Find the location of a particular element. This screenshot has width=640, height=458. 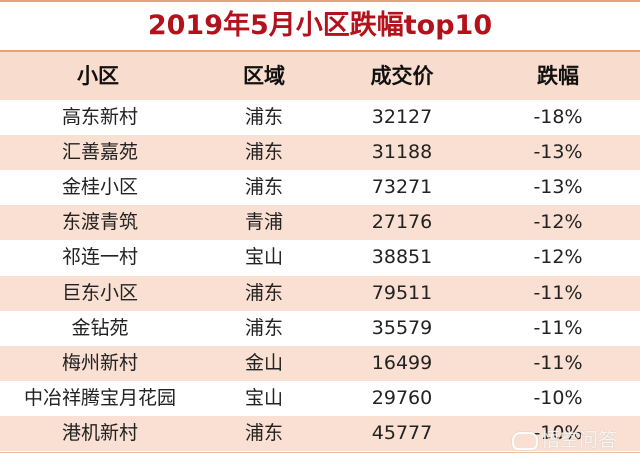

watermark-text: 悟空问答 is located at coordinates (579, 440).